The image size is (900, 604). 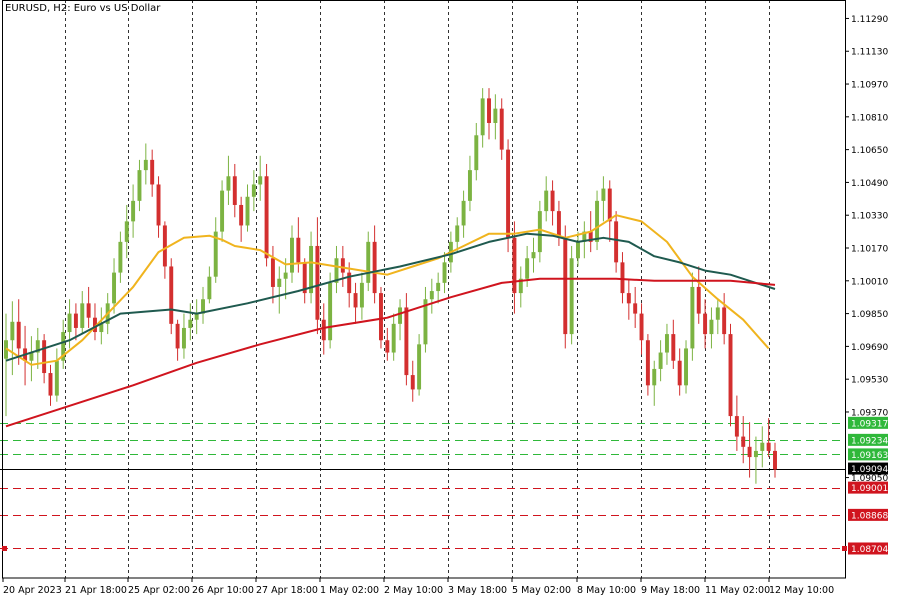 What do you see at coordinates (869, 217) in the screenshot?
I see `y-tick-label: 1.10330` at bounding box center [869, 217].